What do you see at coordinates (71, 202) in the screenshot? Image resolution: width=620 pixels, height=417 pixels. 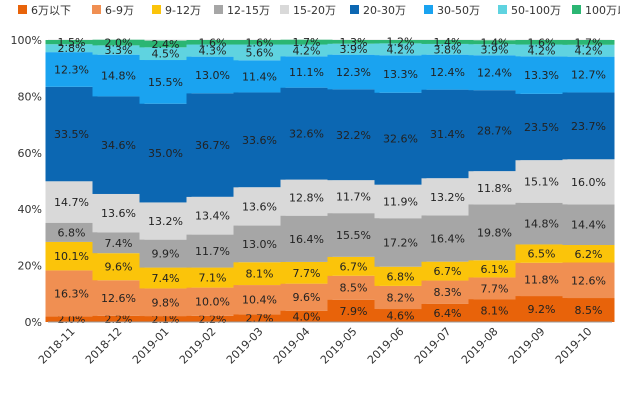 I see `data-label: 14.7%` at bounding box center [71, 202].